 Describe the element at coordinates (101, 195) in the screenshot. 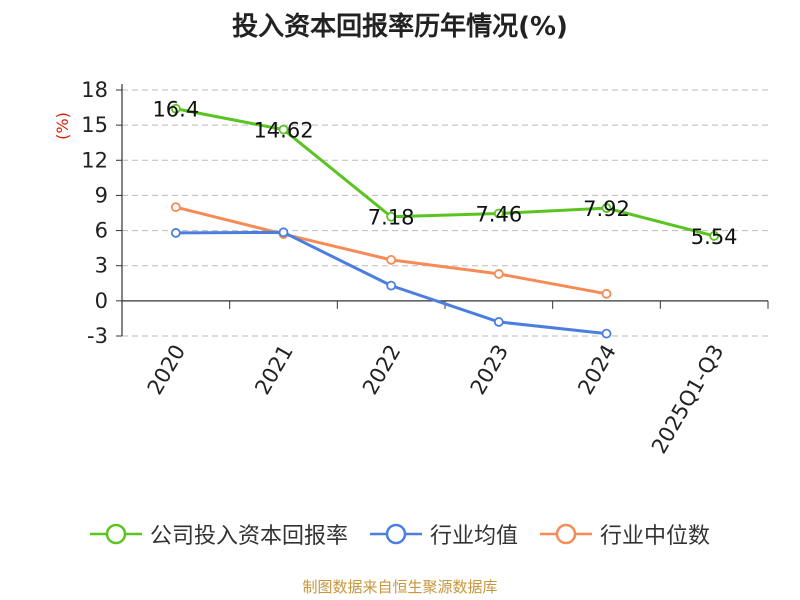

I see `y-tick-label: 9` at that location.